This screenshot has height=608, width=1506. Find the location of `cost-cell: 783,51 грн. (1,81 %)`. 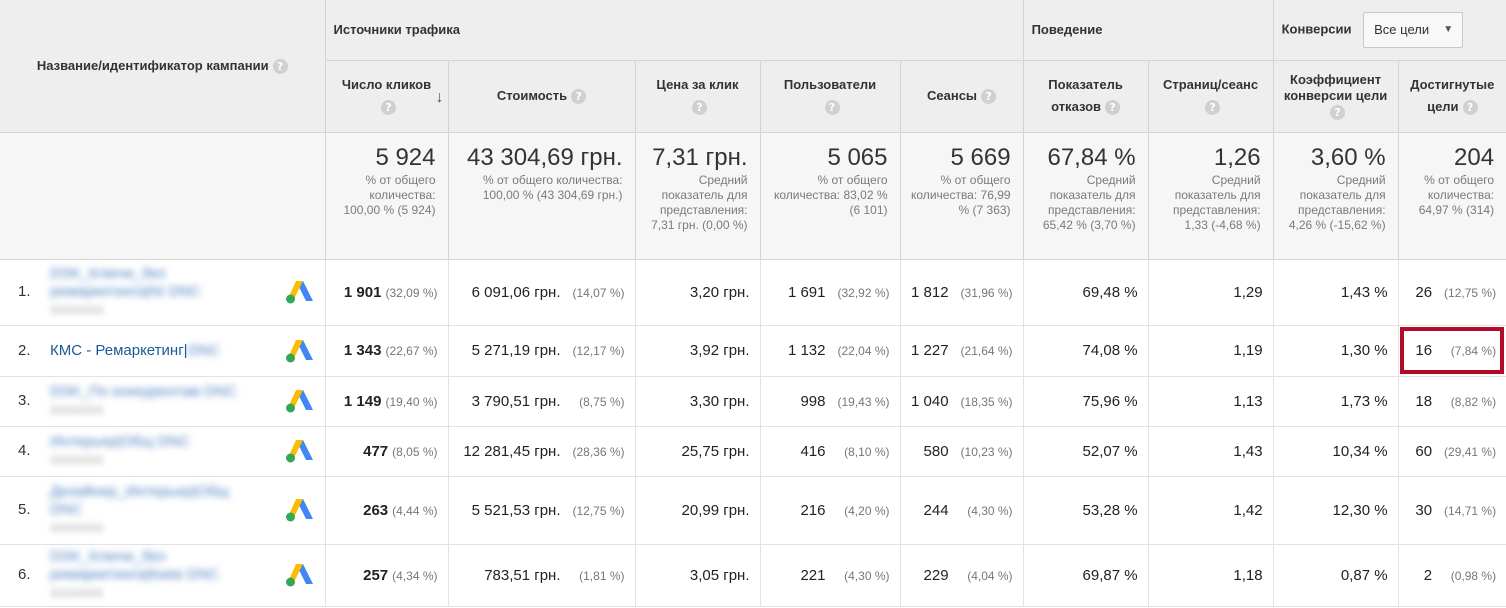

cost-cell: 783,51 грн. (1,81 %) is located at coordinates (542, 575).